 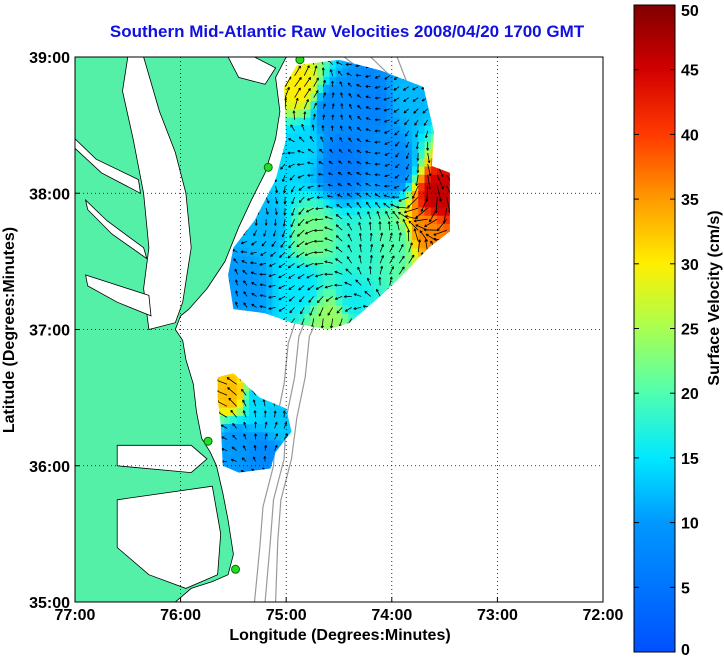 What do you see at coordinates (603, 615) in the screenshot?
I see `x-tick-label: 72:00` at bounding box center [603, 615].